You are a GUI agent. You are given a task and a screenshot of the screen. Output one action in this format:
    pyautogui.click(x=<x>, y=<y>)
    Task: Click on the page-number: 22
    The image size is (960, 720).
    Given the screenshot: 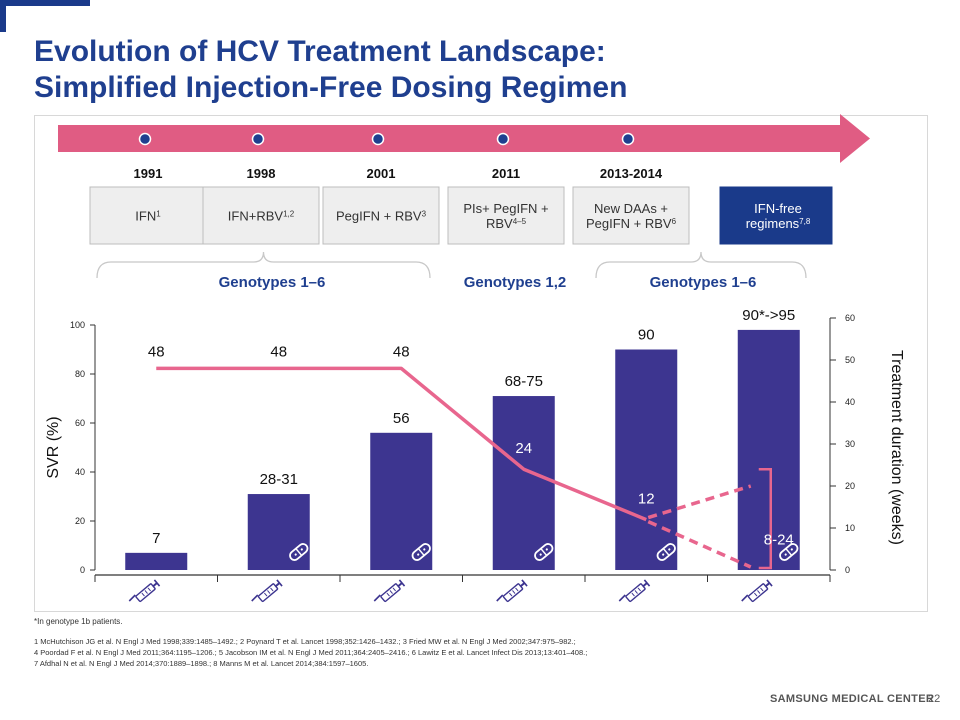 What is the action you would take?
    pyautogui.click(x=934, y=699)
    